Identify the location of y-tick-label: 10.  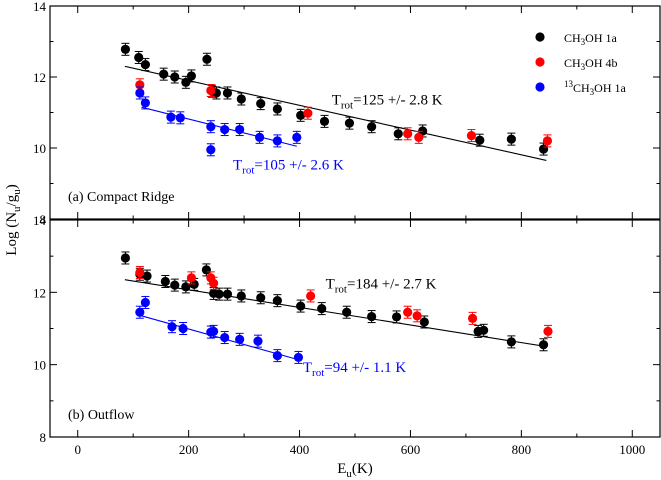
(39, 148).